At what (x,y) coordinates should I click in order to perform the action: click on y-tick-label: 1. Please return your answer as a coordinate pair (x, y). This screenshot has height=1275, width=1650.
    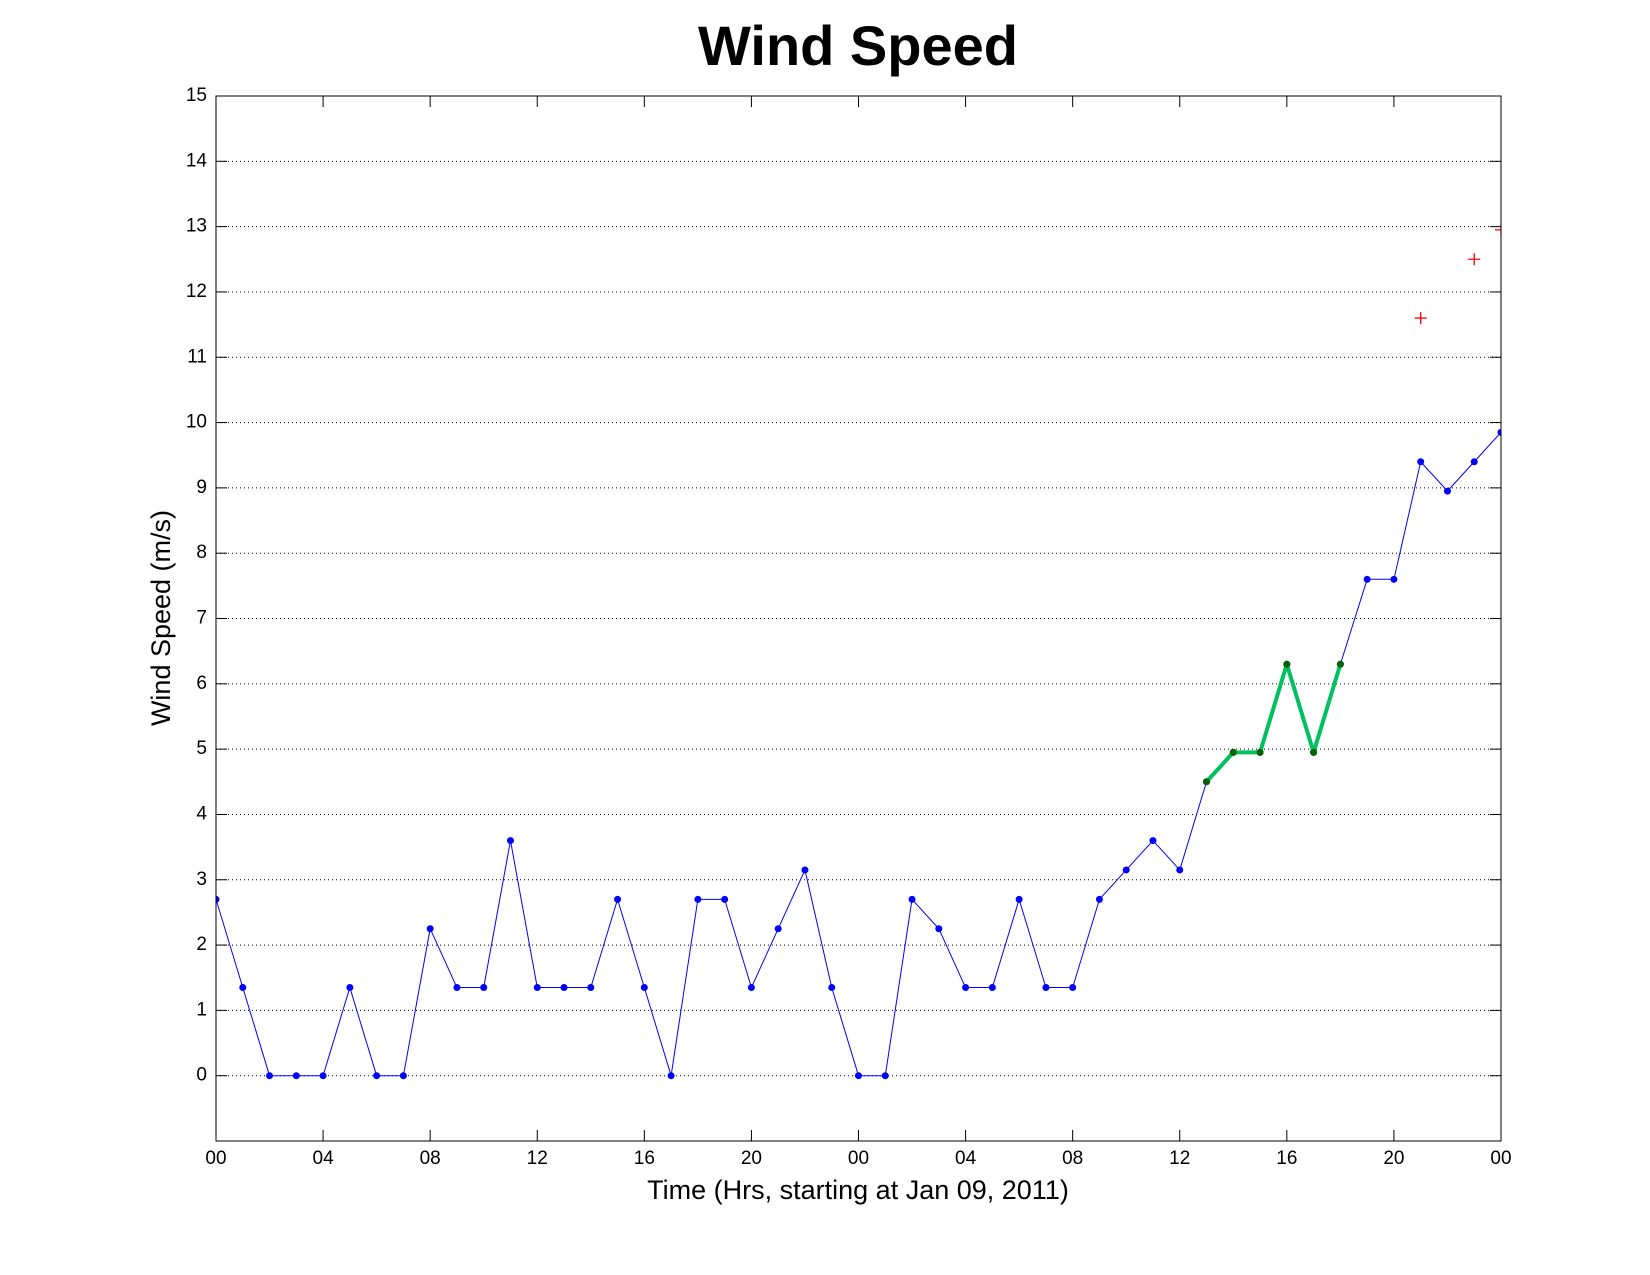
    Looking at the image, I should click on (201, 1009).